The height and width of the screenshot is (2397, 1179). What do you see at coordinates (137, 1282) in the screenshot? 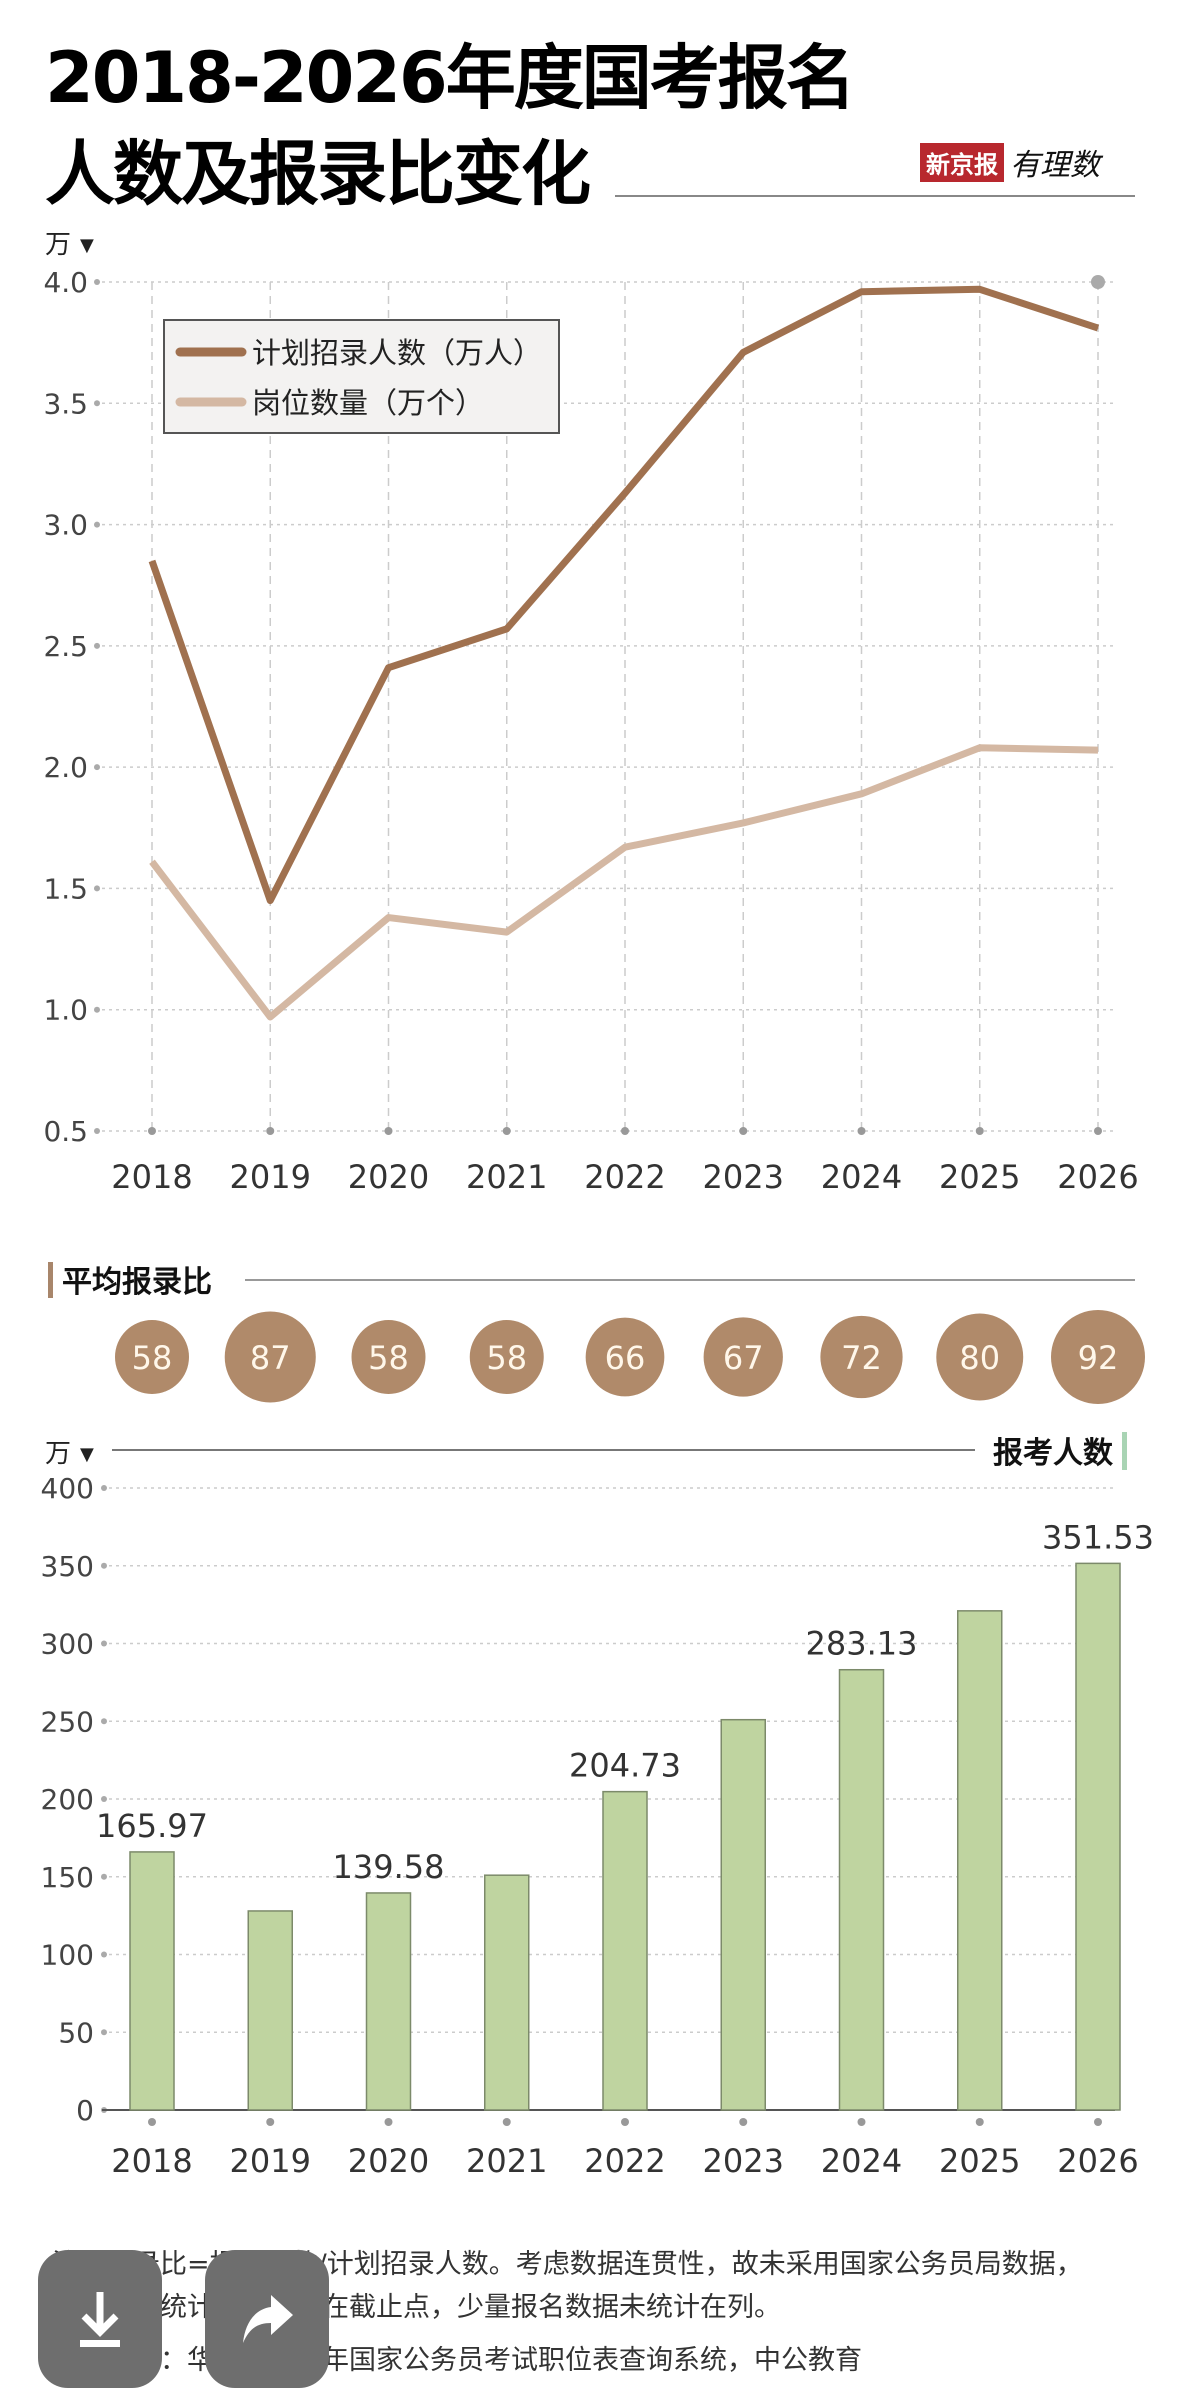
I see `ratio-section-title: 平均报录比` at bounding box center [137, 1282].